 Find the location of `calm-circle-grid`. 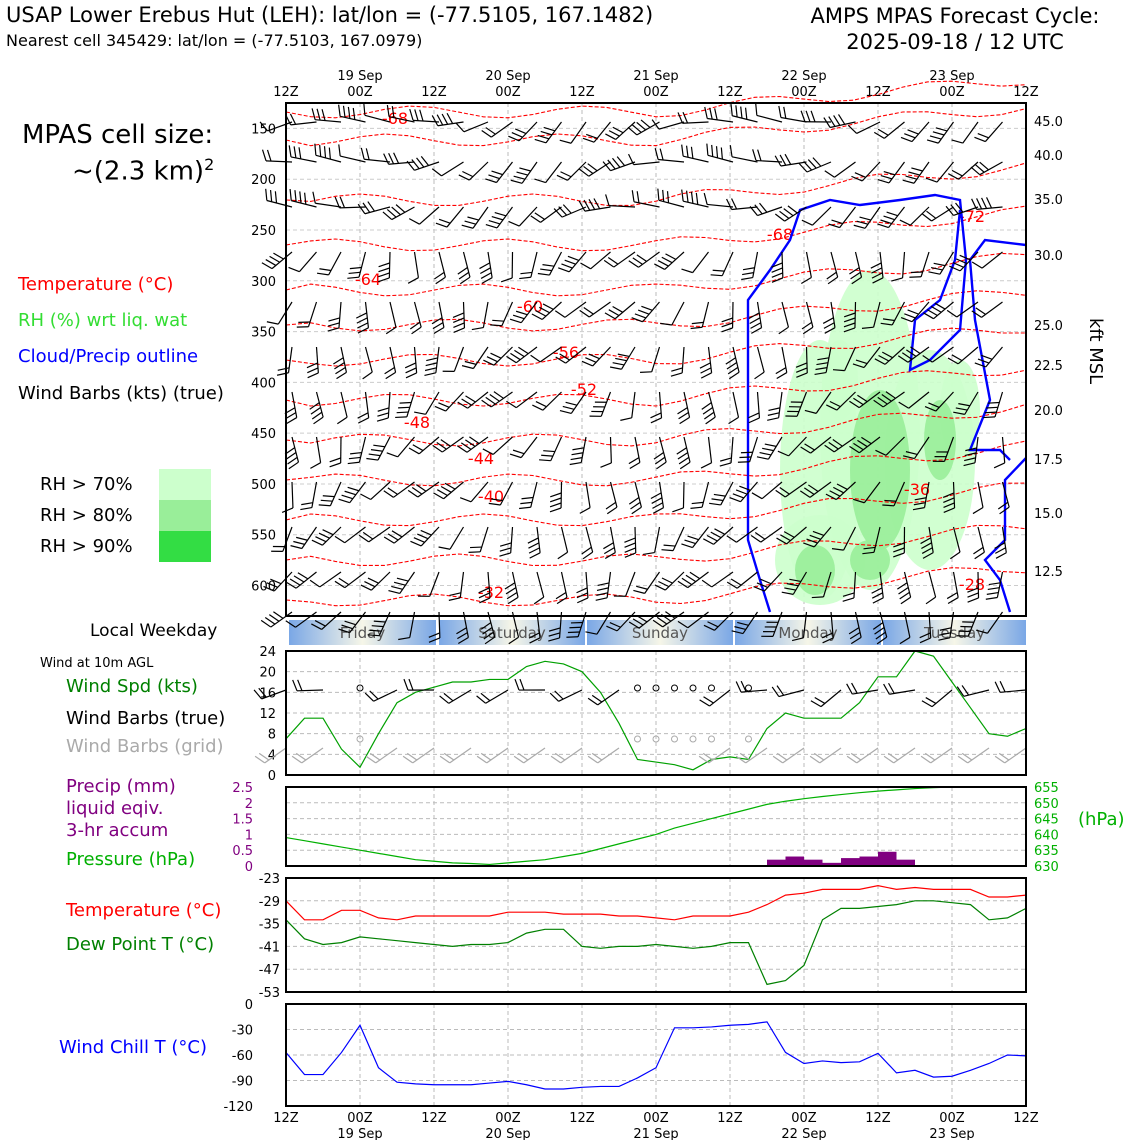

calm-circle-grid is located at coordinates (674, 739).